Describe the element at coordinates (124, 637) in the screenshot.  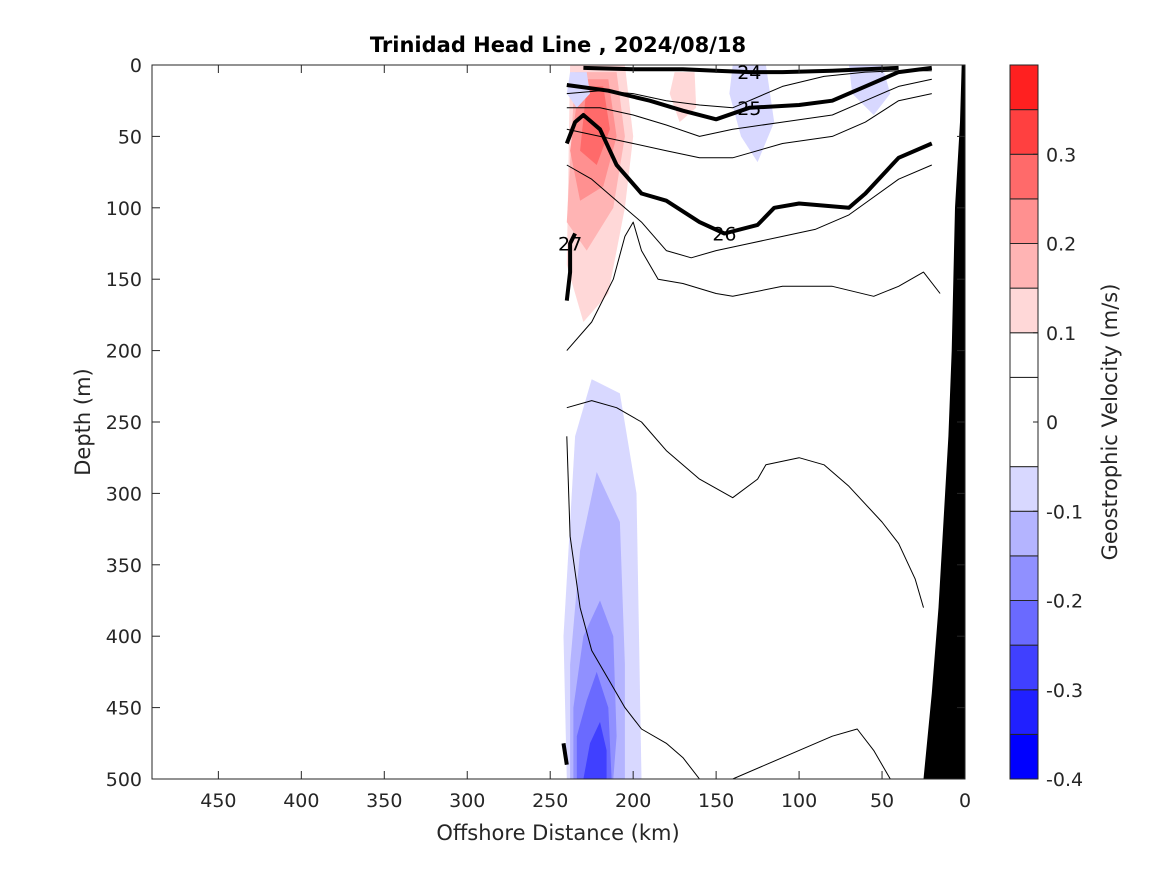
I see `y-tick-label: 400` at that location.